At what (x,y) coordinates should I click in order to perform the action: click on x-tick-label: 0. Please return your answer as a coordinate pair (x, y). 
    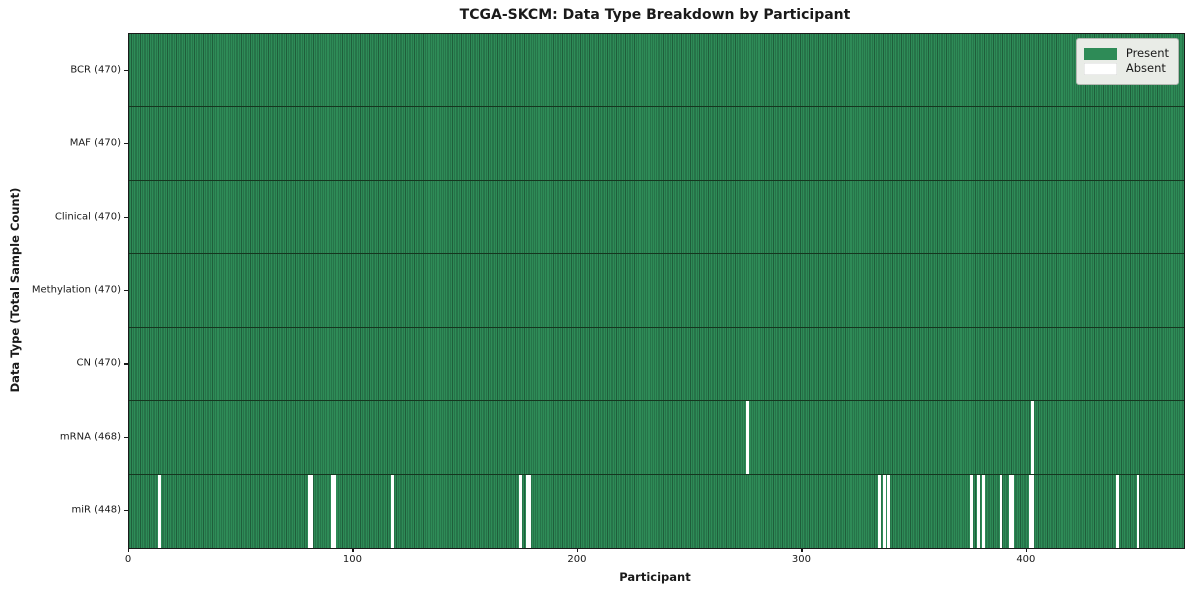
    Looking at the image, I should click on (128, 559).